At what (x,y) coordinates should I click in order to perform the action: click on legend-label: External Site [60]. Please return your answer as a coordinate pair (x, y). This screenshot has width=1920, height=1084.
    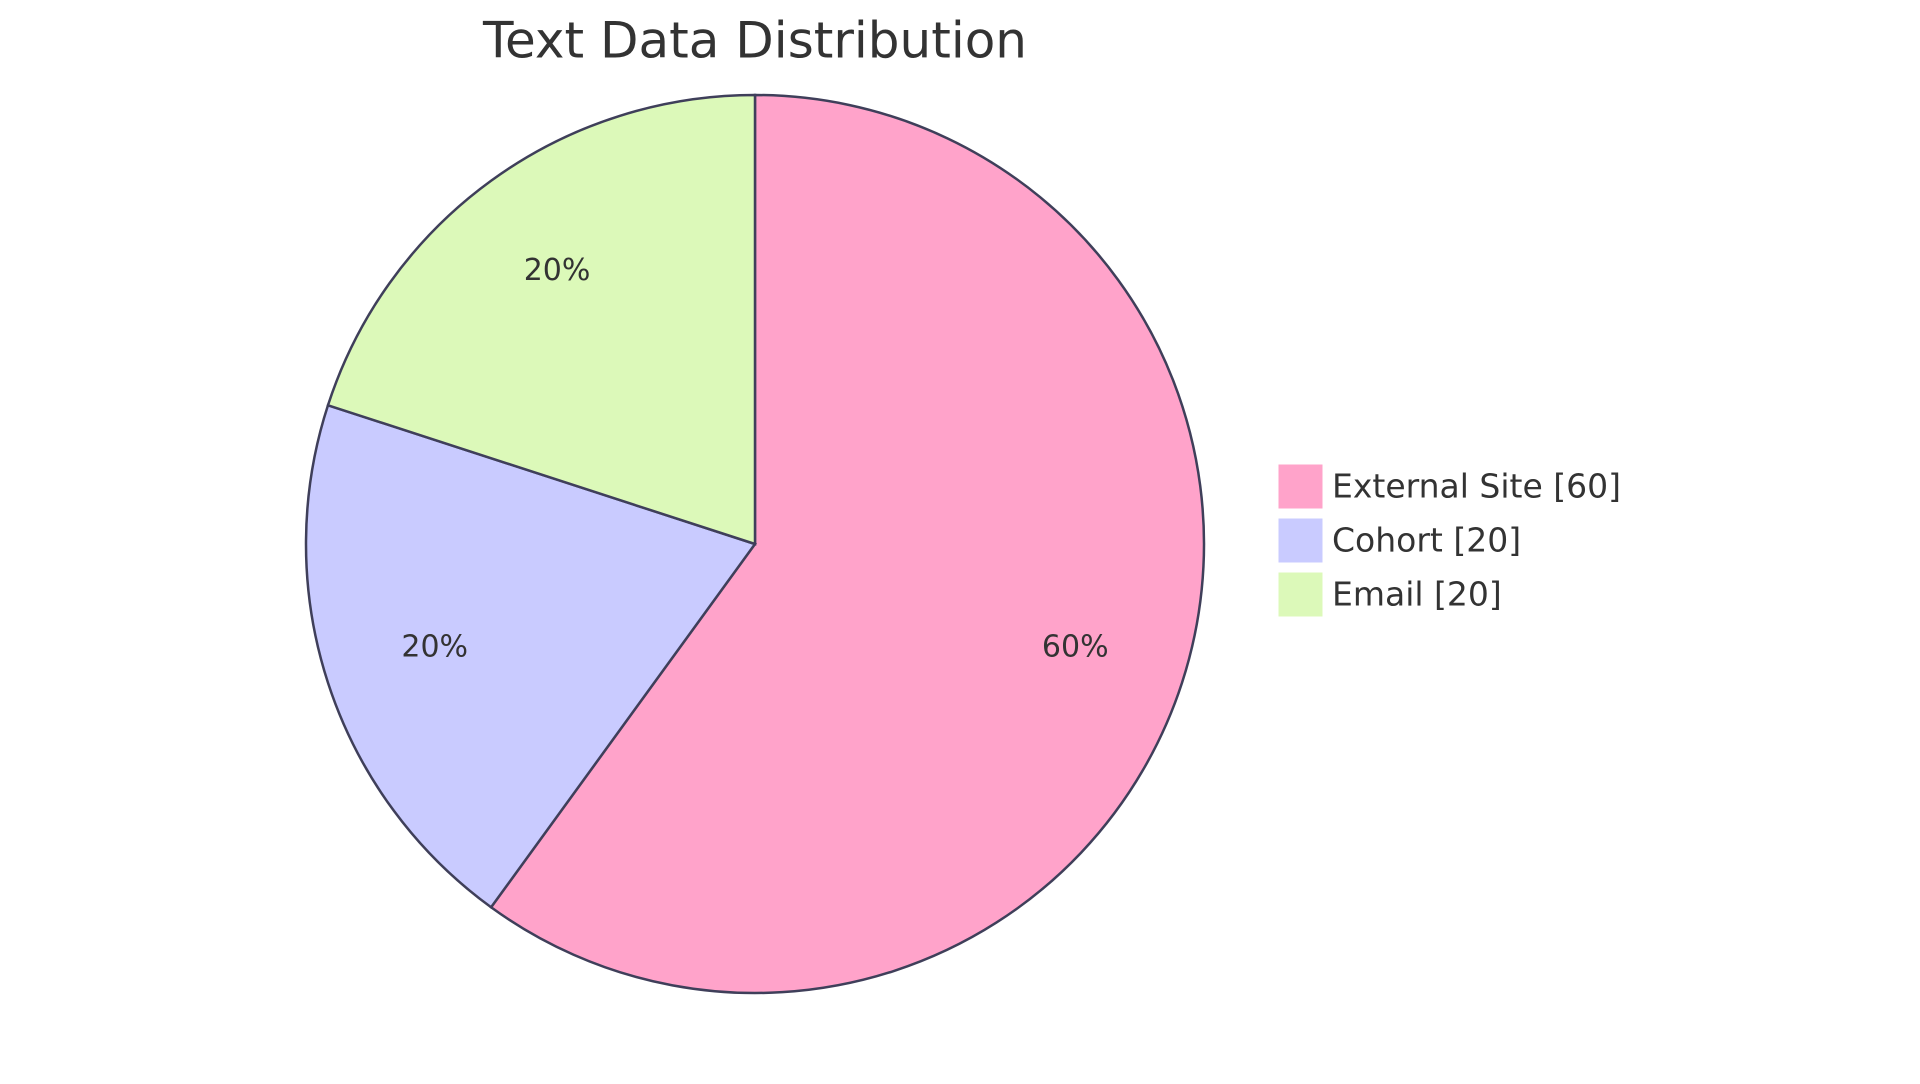
    Looking at the image, I should click on (1476, 486).